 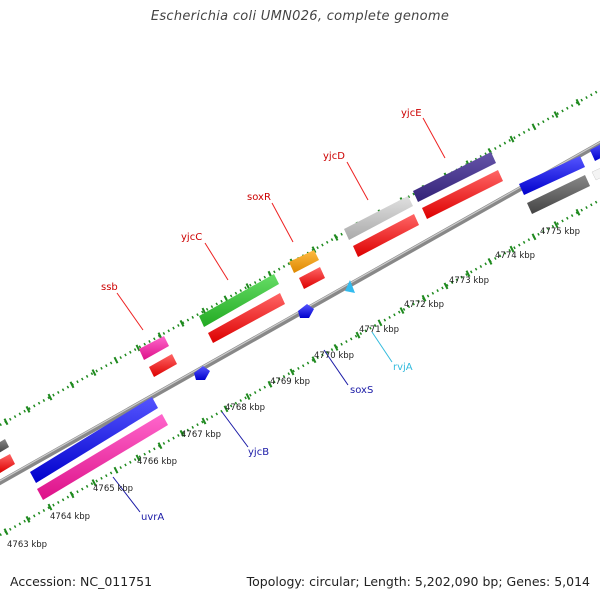 I want to click on kbp-label: 4765 kbp, so click(x=113, y=489).